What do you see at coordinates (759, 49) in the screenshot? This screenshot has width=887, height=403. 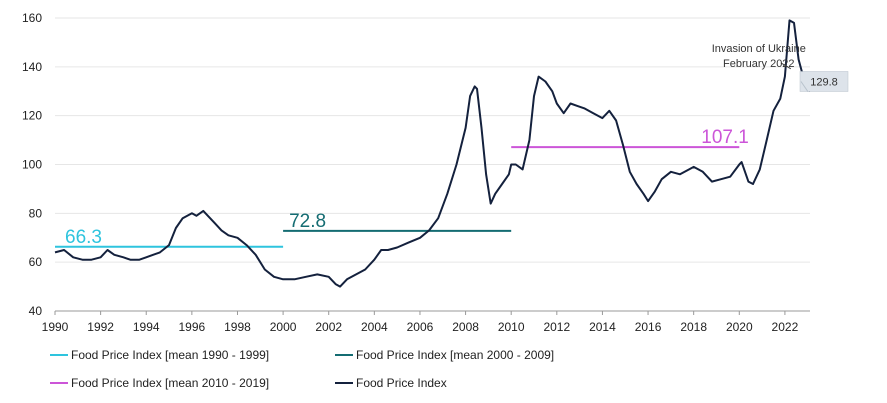 I see `annotation-ukraine-text: Invasion of Ukraine` at bounding box center [759, 49].